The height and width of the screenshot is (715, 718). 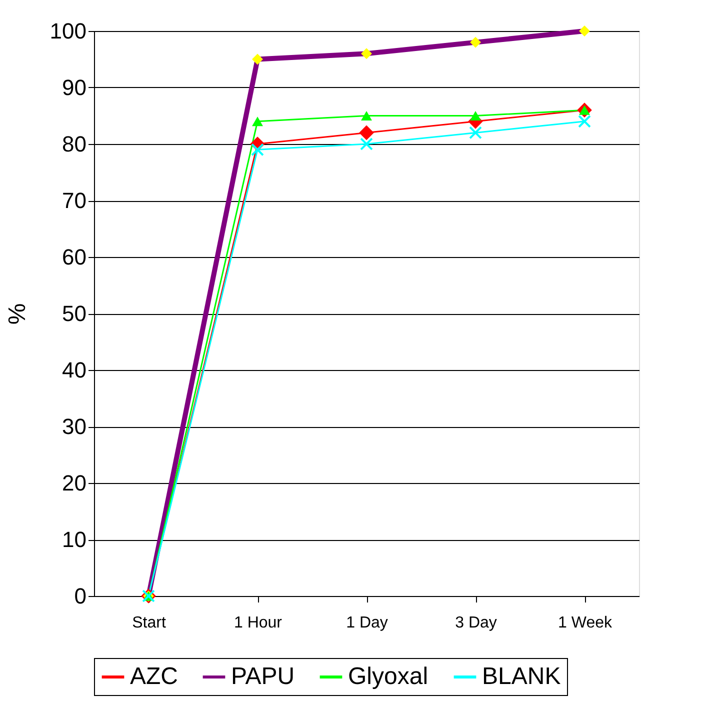 What do you see at coordinates (74, 313) in the screenshot?
I see `y-tick-label: 50` at bounding box center [74, 313].